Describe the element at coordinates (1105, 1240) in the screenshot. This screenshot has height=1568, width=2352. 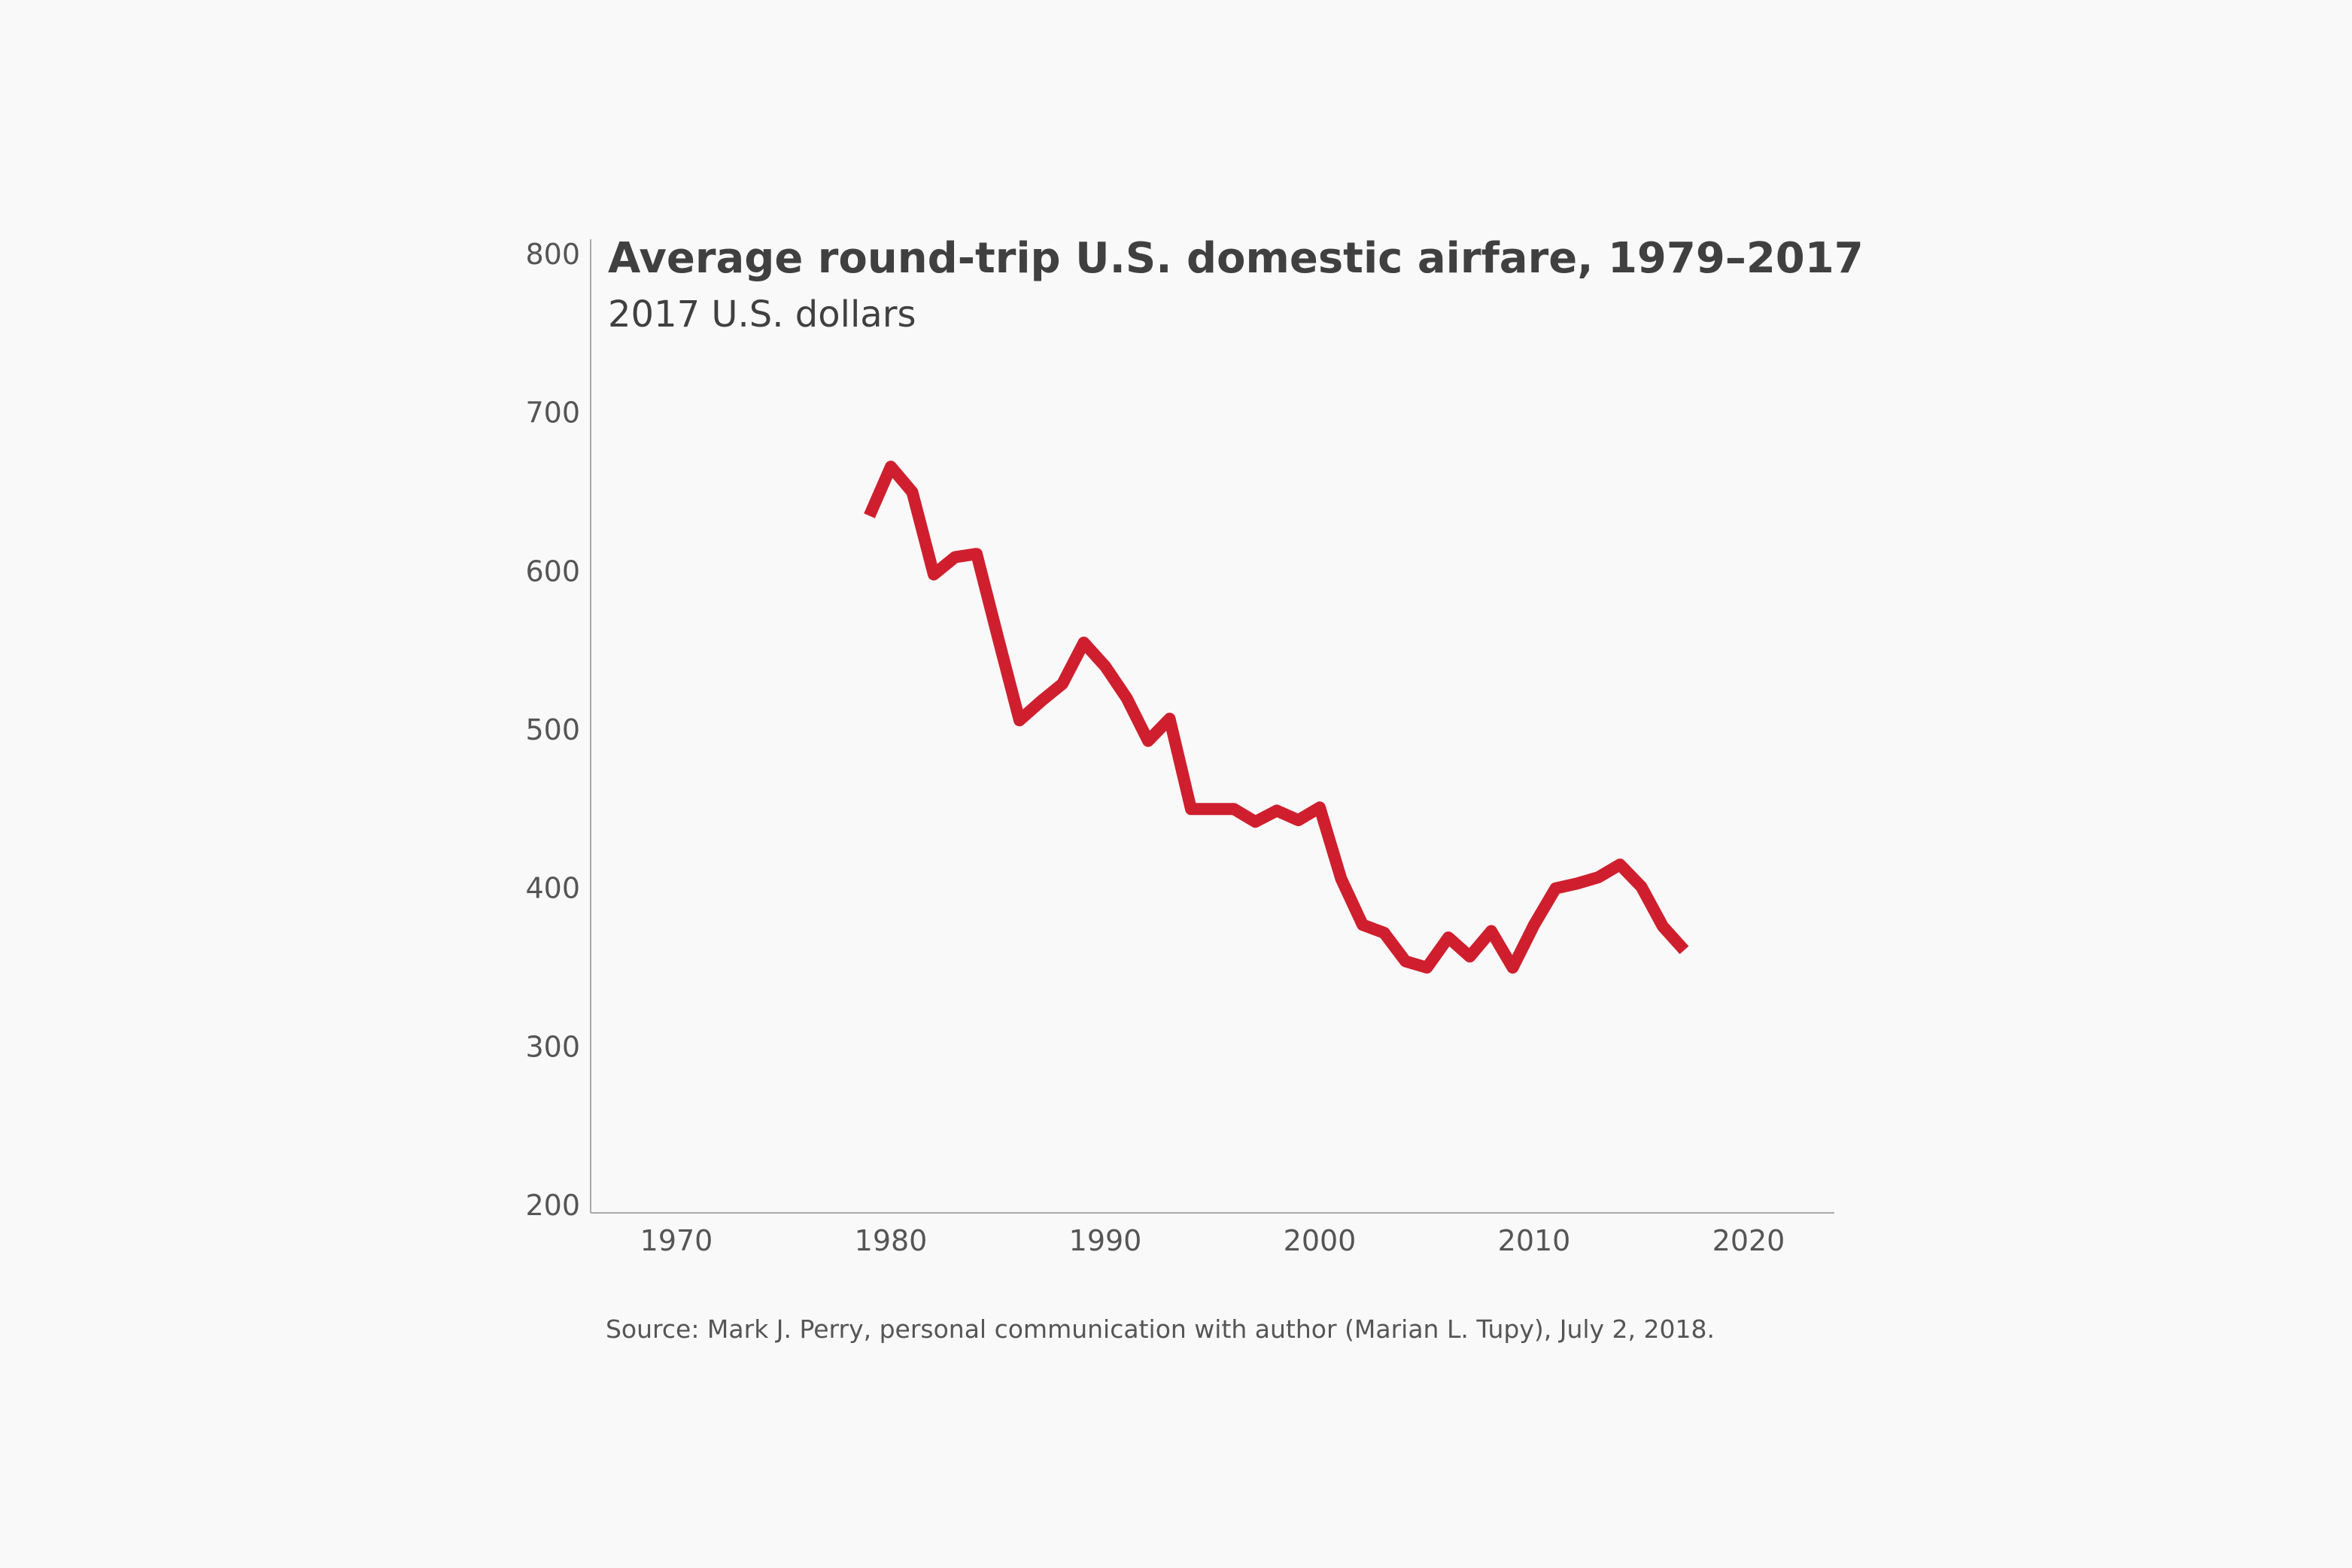
I see `x-tick-label: 1990` at that location.